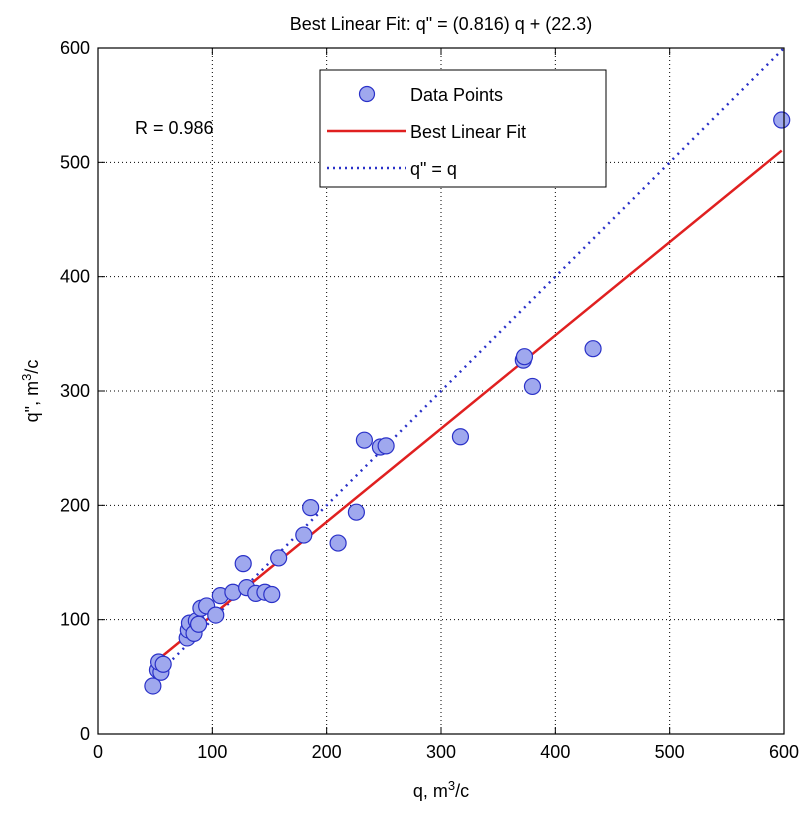 The width and height of the screenshot is (806, 816). What do you see at coordinates (433, 169) in the screenshot?
I see `legend-label-identity: q" = q` at bounding box center [433, 169].